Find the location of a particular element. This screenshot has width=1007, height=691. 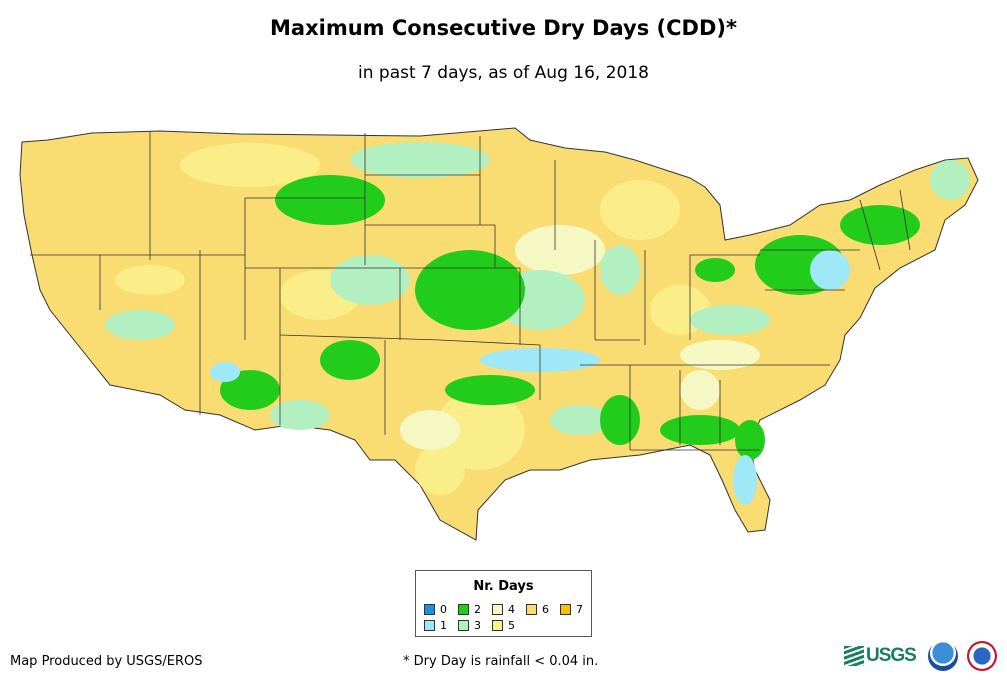

dry-day-footnote: * Dry Day is rainfall < 0.04 in. is located at coordinates (501, 661).